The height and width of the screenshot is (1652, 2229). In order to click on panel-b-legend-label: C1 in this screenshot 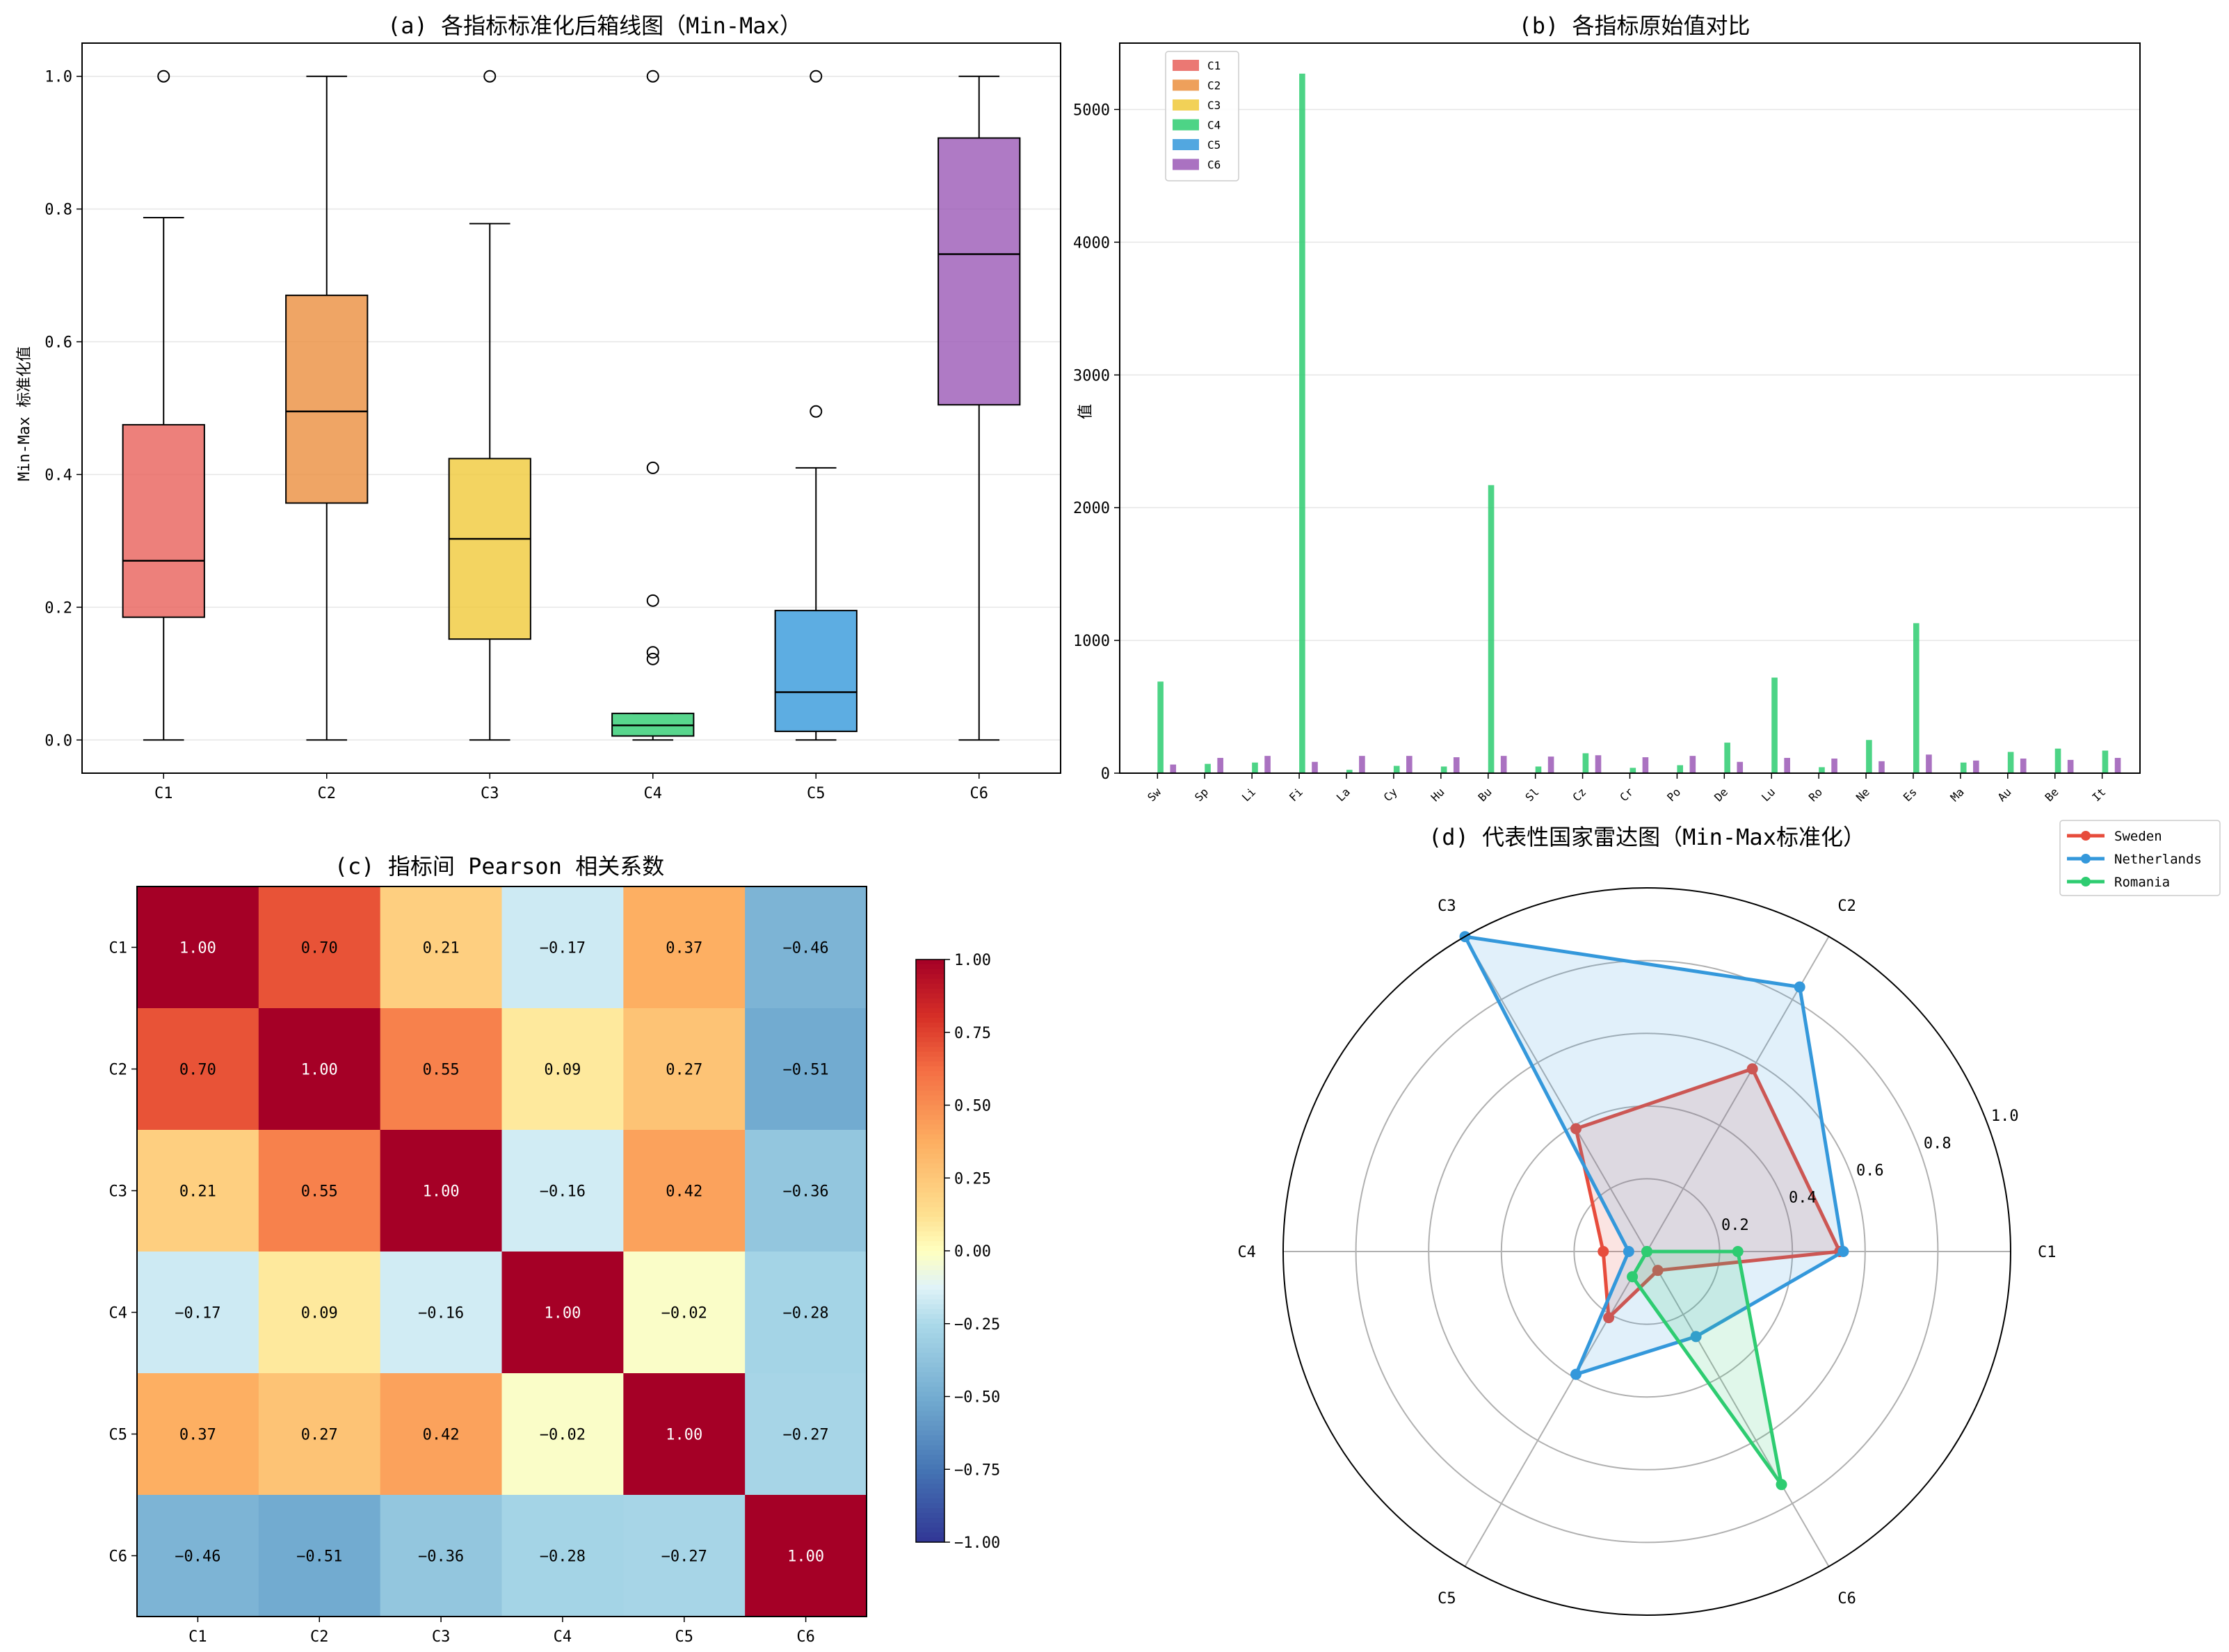, I will do `click(1214, 65)`.